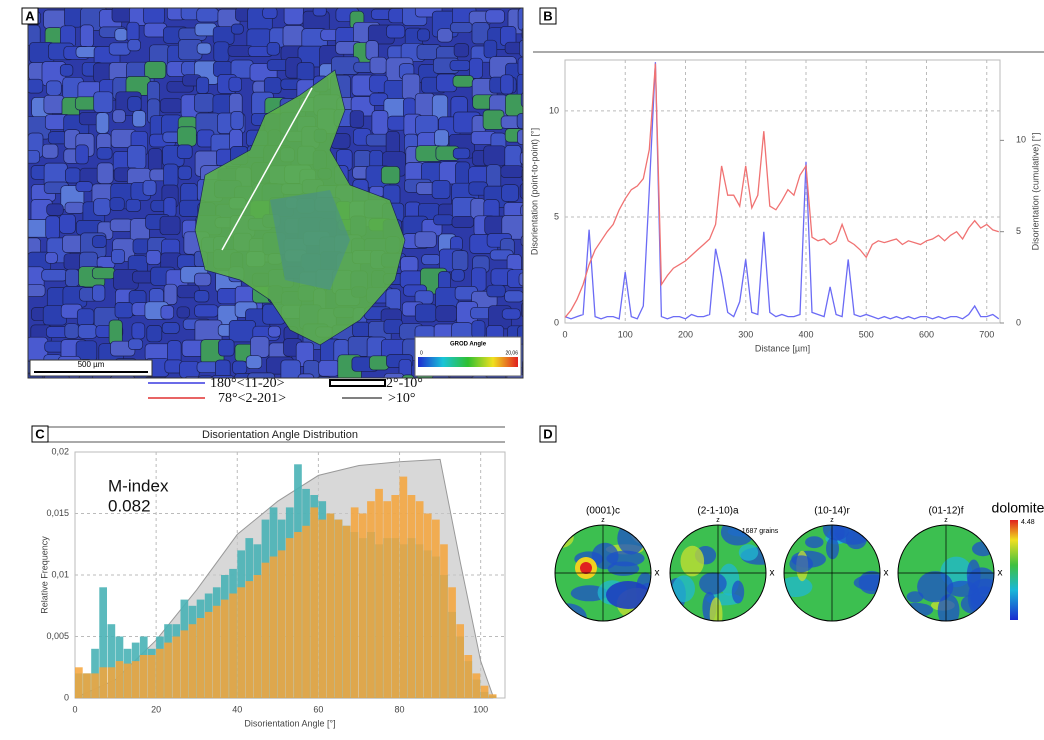 This screenshot has height=740, width=1044. What do you see at coordinates (421, 353) in the screenshot?
I see `colorbar-min: 0` at bounding box center [421, 353].